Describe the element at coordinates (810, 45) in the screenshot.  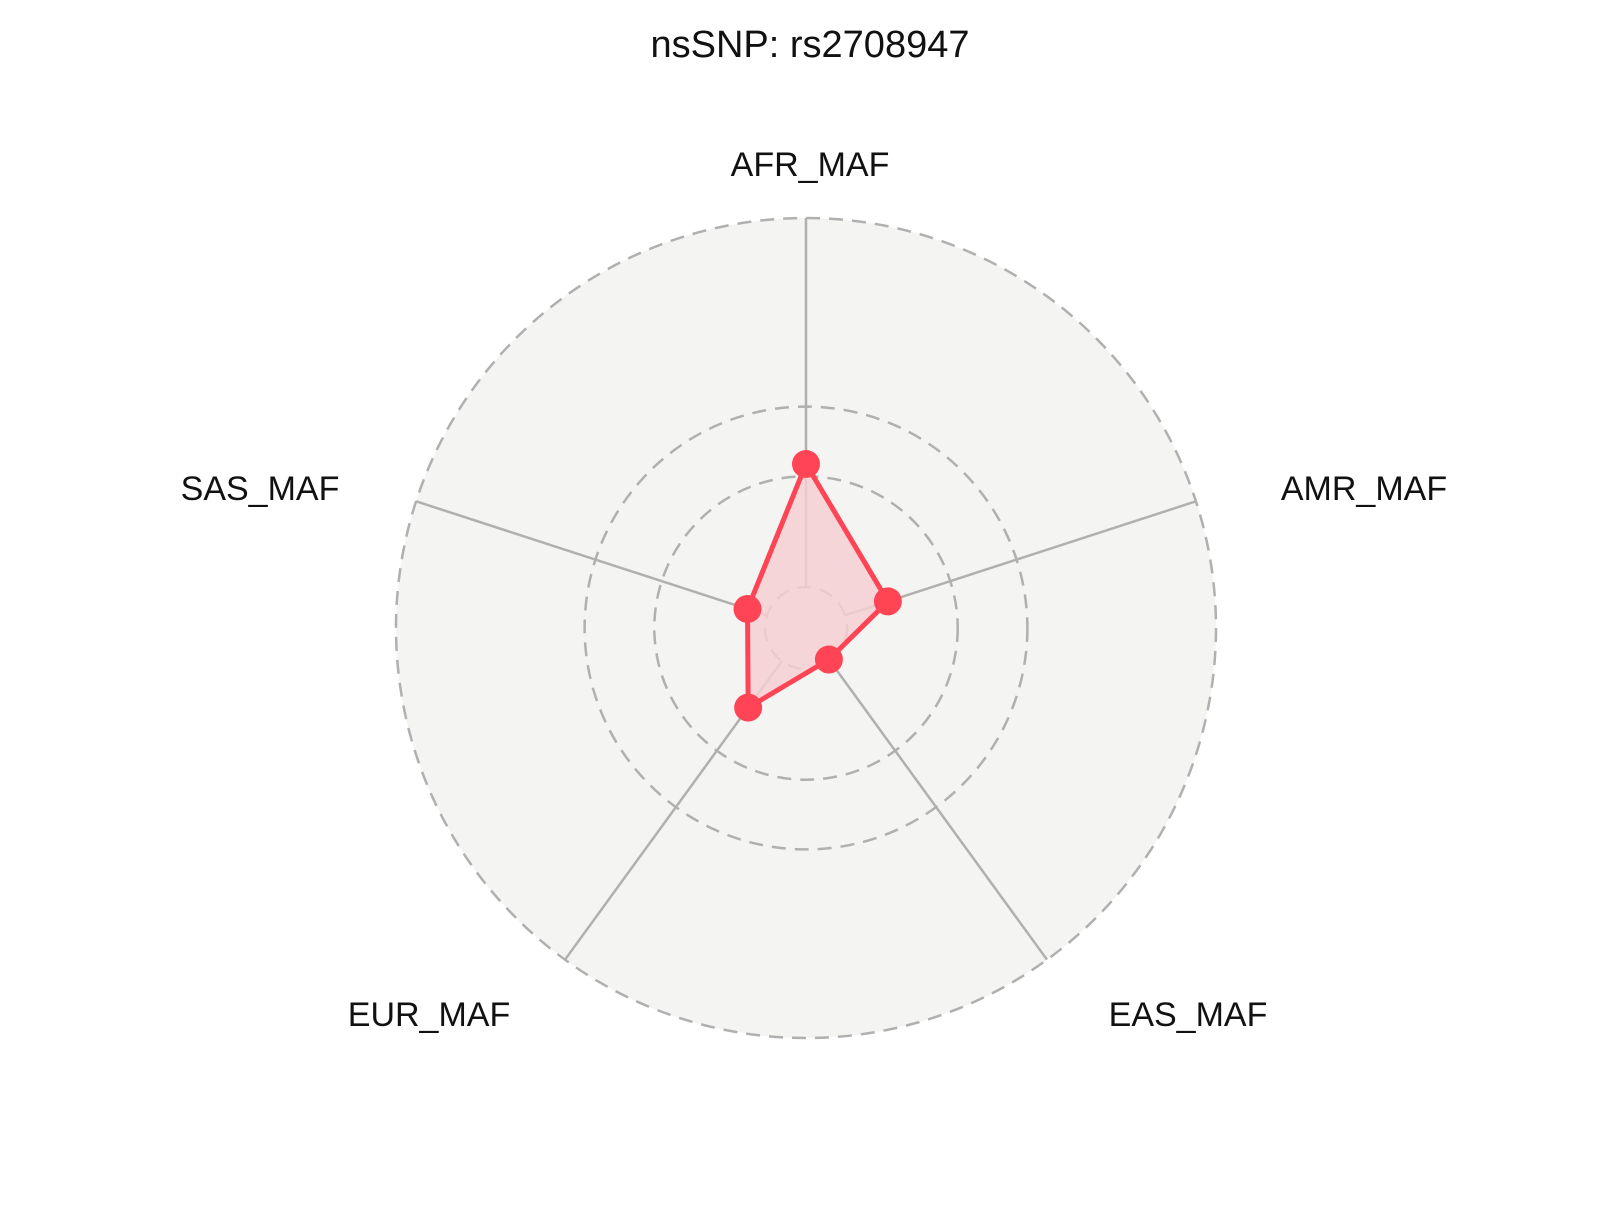
I see `chart-title: nsSNP: rs2708947` at that location.